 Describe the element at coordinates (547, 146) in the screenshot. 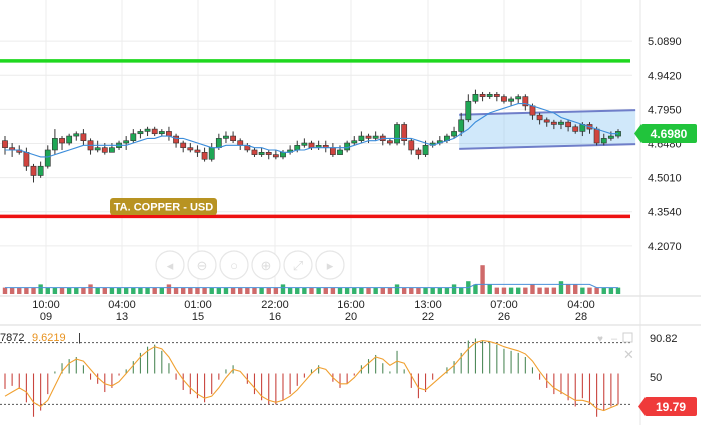

I see `channel-bottom-line` at that location.